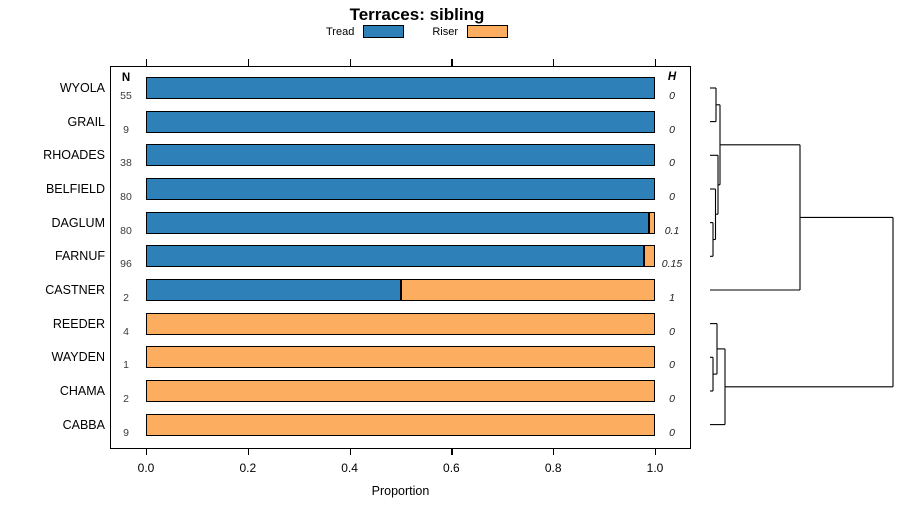  What do you see at coordinates (349, 468) in the screenshot?
I see `axis-tick-label: 0.4` at bounding box center [349, 468].